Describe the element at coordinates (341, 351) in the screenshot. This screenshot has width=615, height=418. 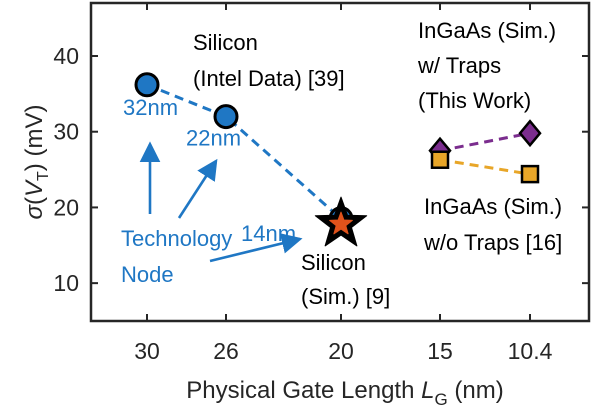
I see `x-tick-label: 20` at that location.